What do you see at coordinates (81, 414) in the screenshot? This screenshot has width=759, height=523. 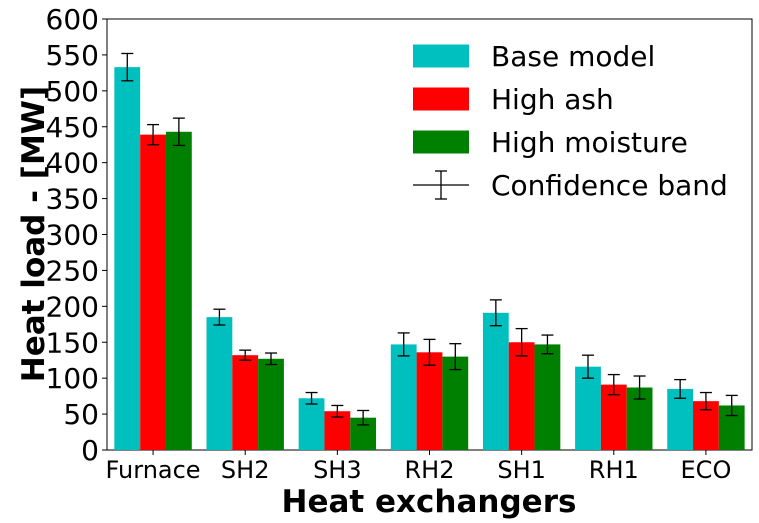 I see `y-tick-label: 50` at bounding box center [81, 414].